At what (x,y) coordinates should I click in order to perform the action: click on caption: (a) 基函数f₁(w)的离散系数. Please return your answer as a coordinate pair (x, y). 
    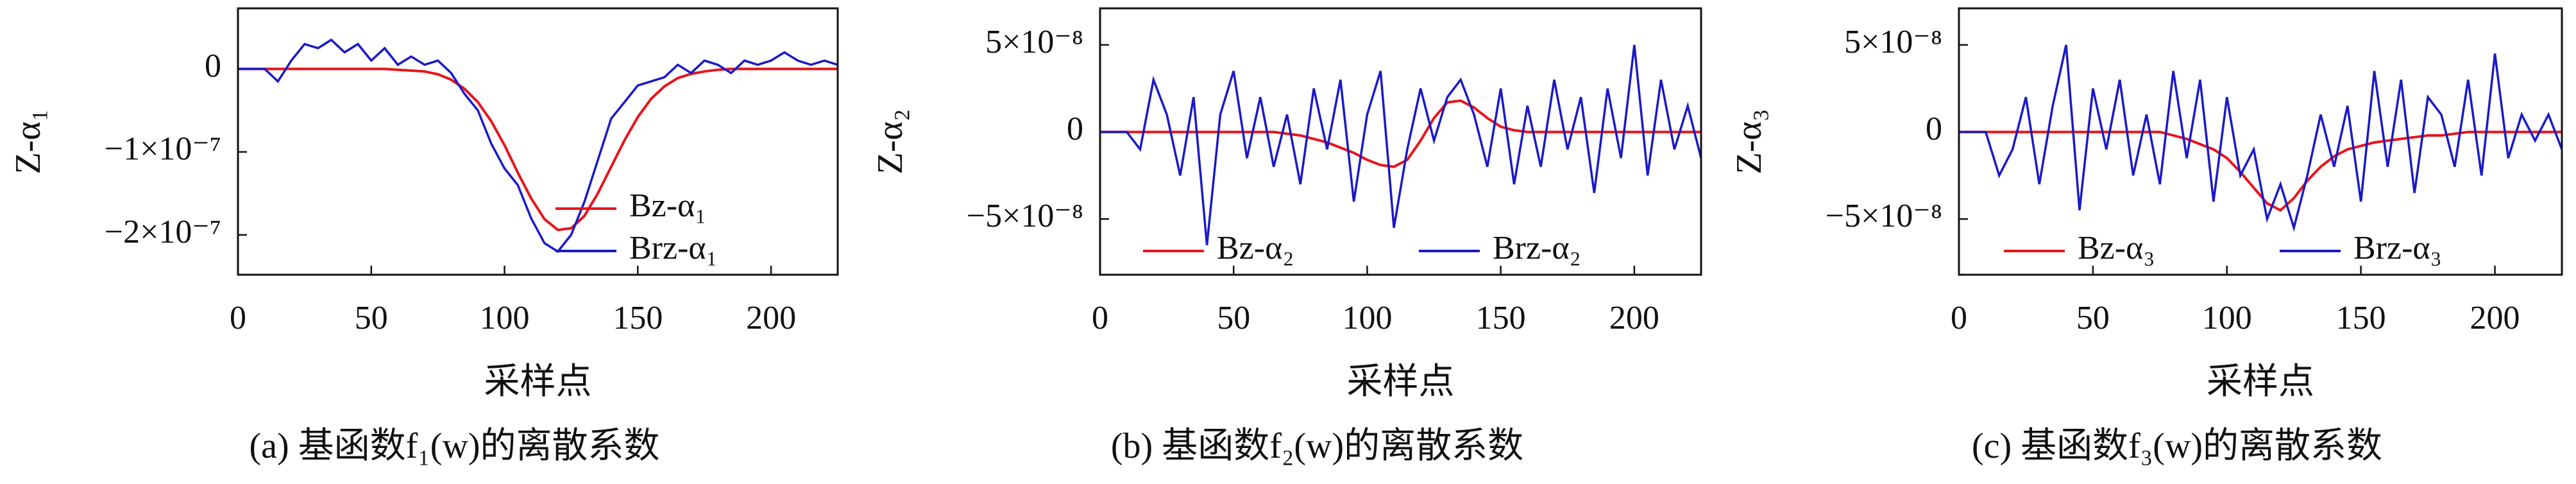
    Looking at the image, I should click on (454, 446).